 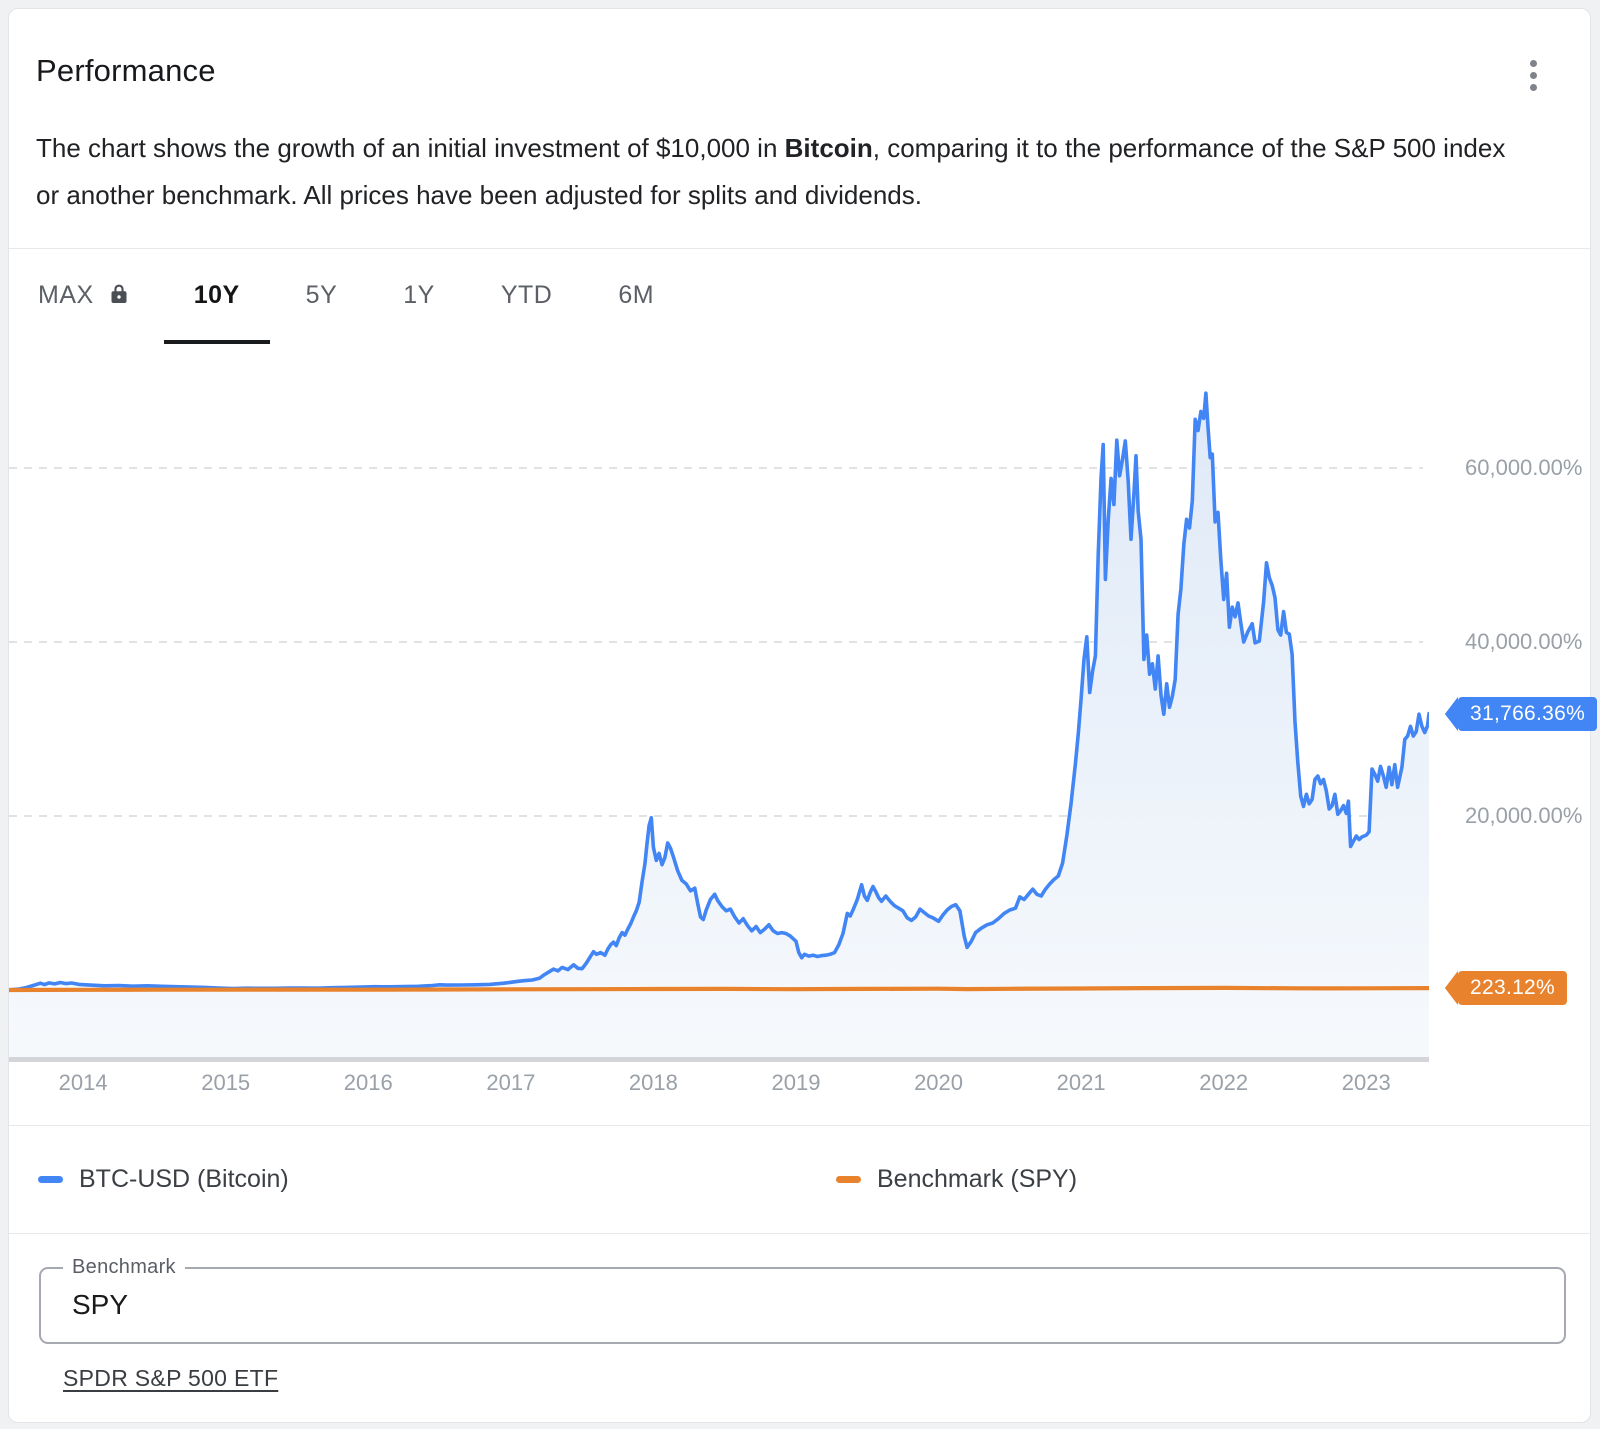 I want to click on range-tab-5y: 5Y, so click(x=322, y=295).